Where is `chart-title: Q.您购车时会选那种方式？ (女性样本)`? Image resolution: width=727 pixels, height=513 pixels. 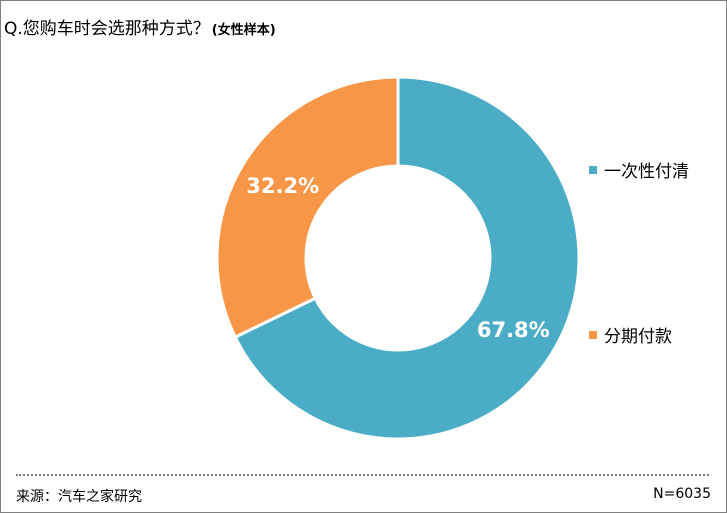
chart-title: Q.您购车时会选那种方式？ (女性样本) is located at coordinates (140, 30).